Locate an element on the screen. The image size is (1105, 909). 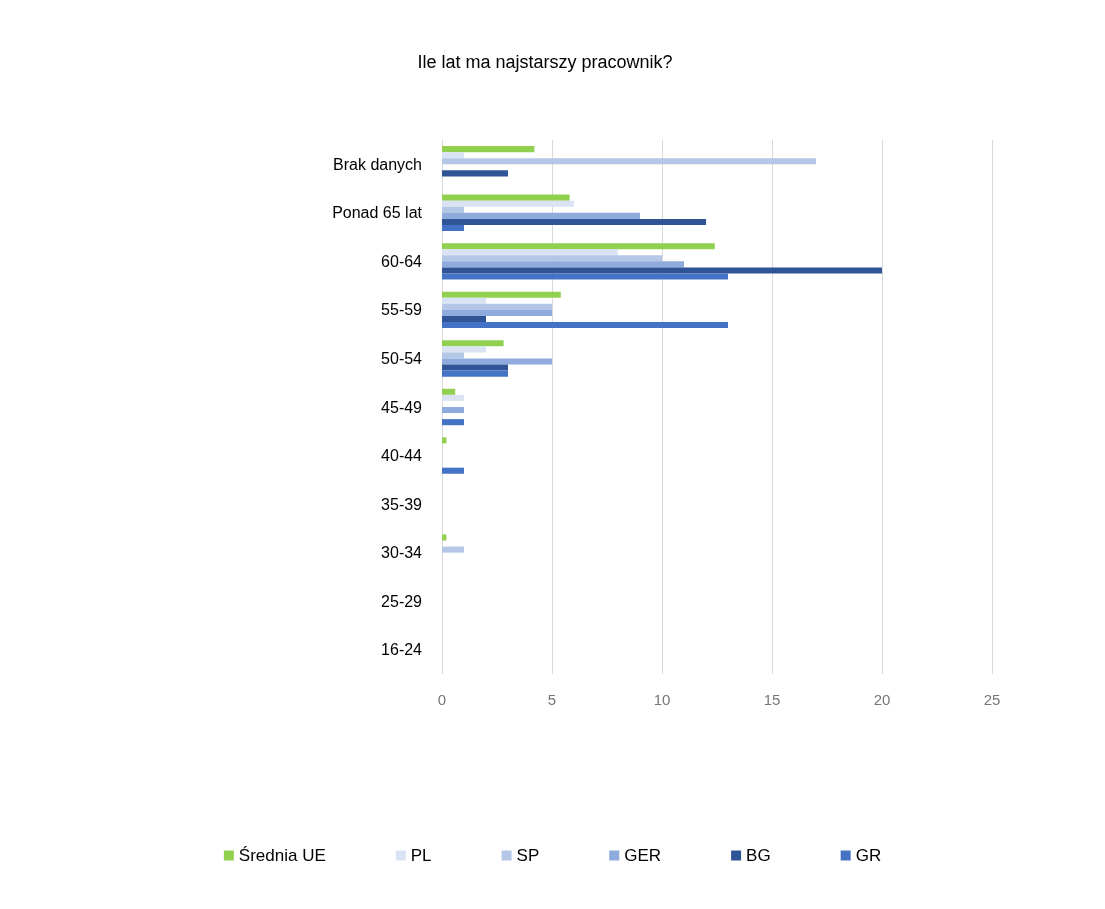
x-tick-label: 0 is located at coordinates (442, 699).